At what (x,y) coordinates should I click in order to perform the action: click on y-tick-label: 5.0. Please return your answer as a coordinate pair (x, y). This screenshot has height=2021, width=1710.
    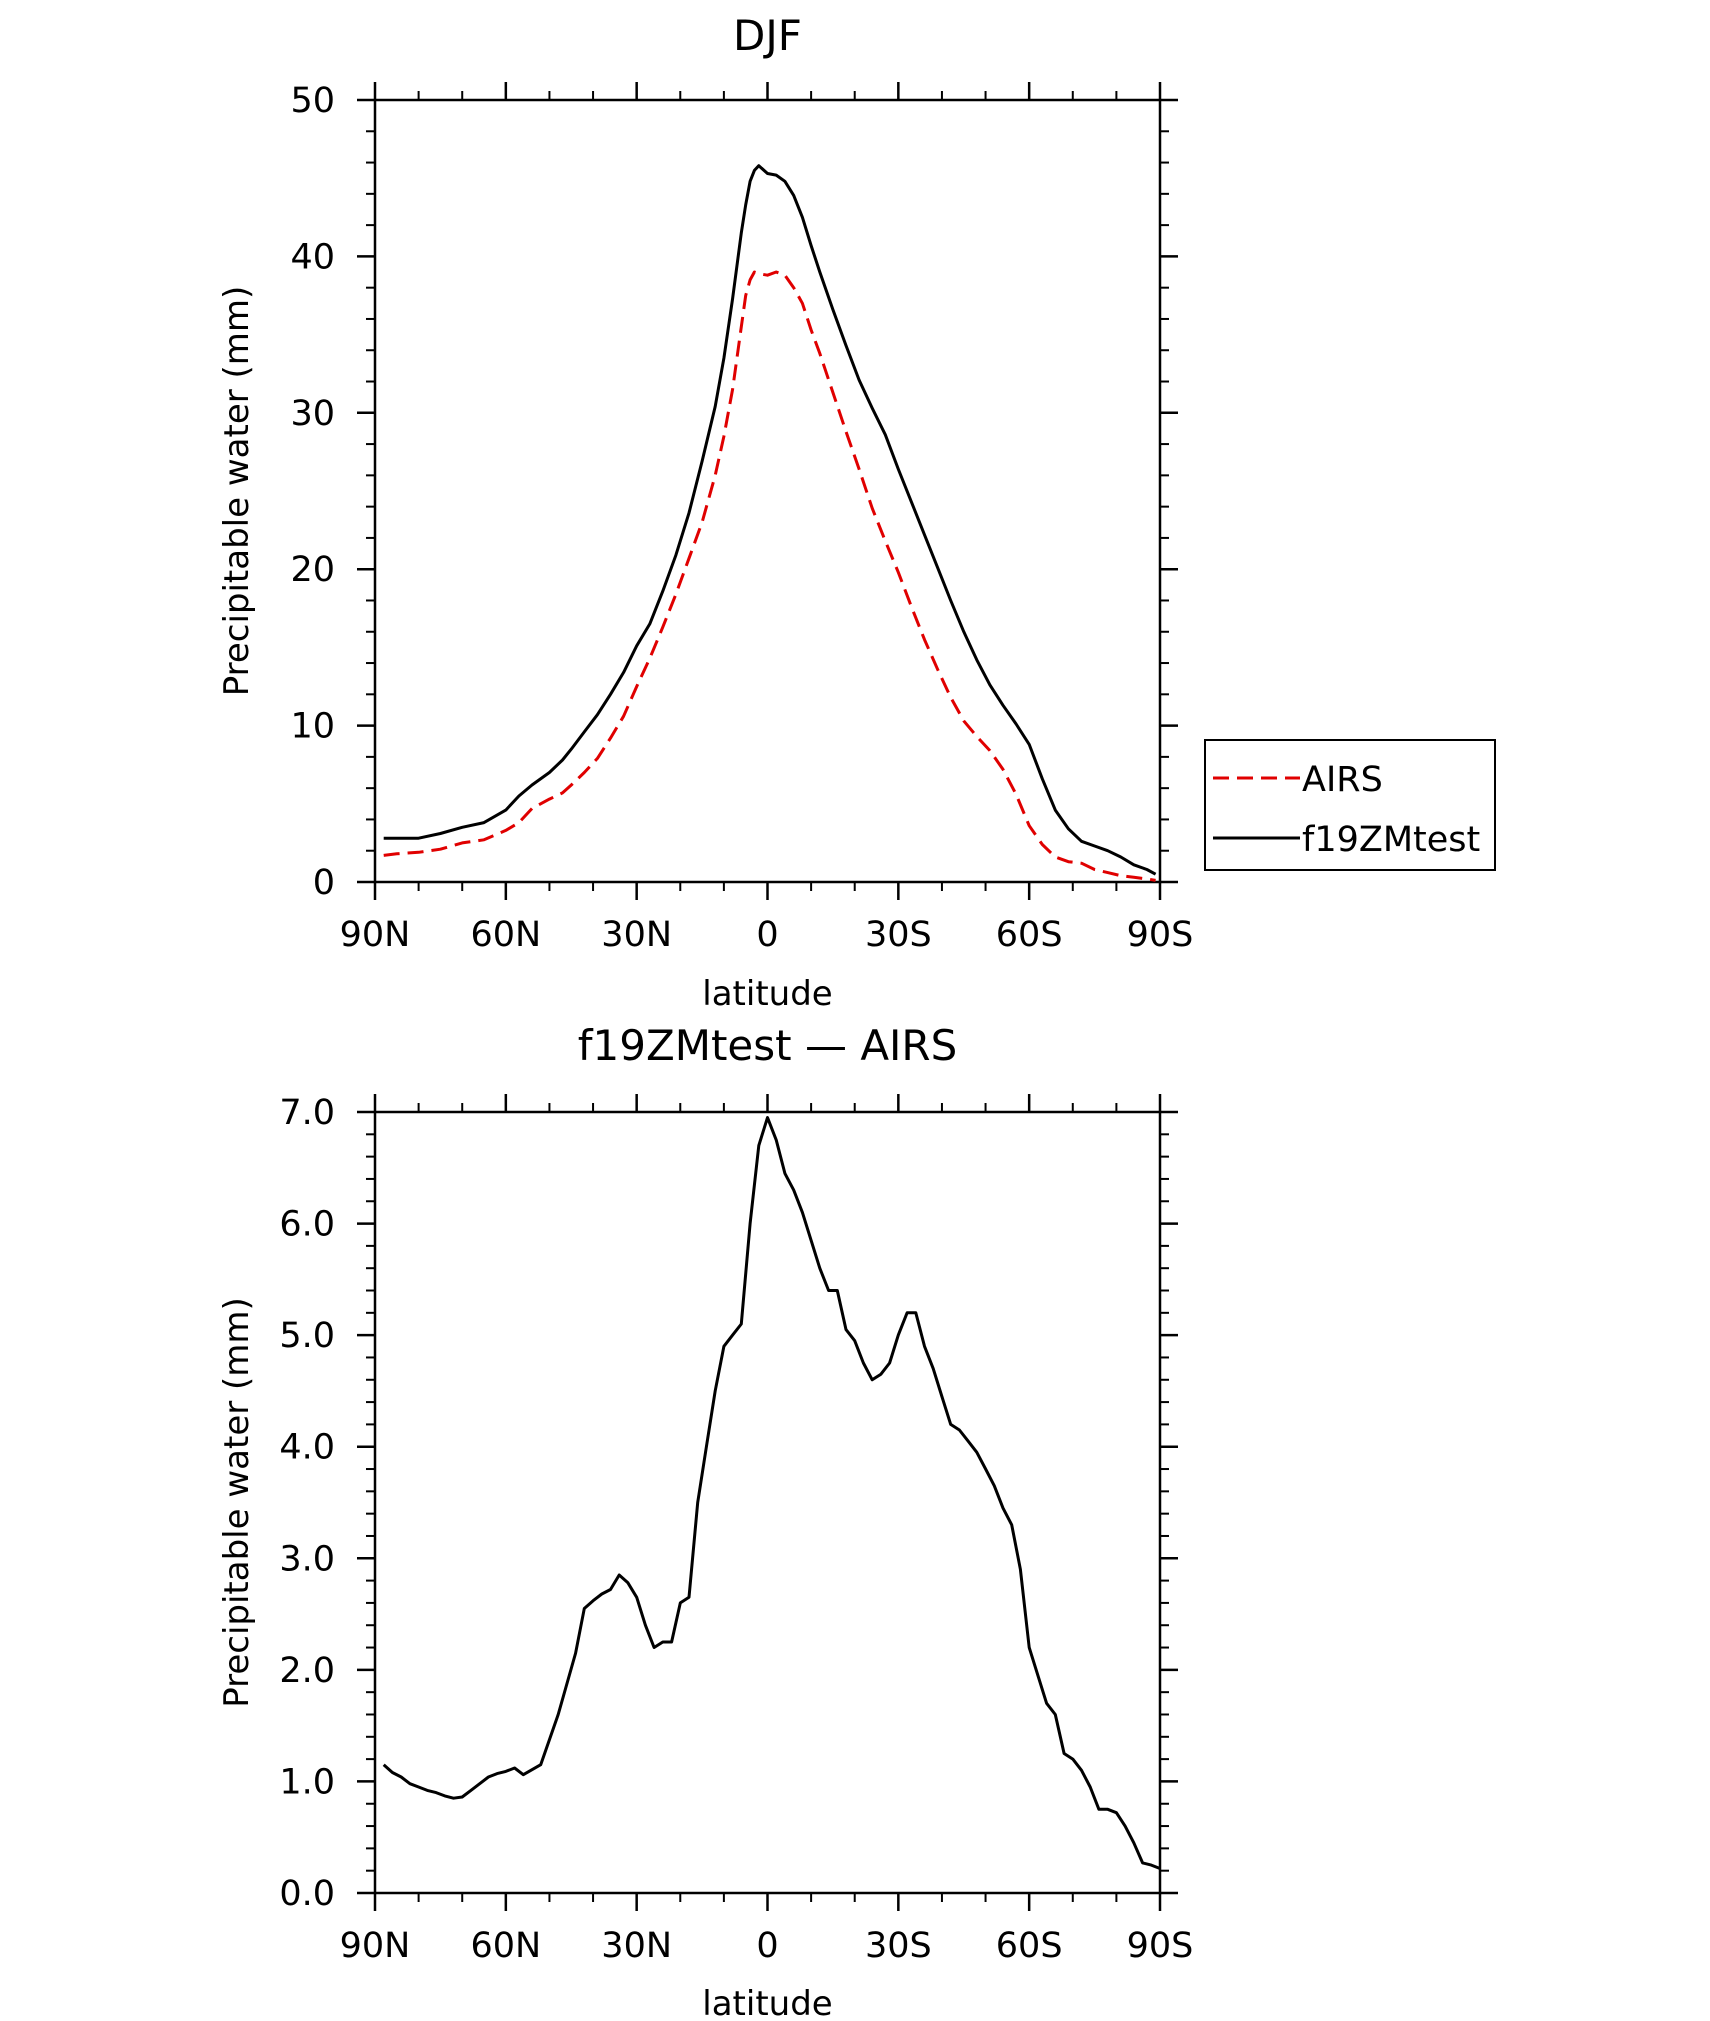
    Looking at the image, I should click on (307, 1336).